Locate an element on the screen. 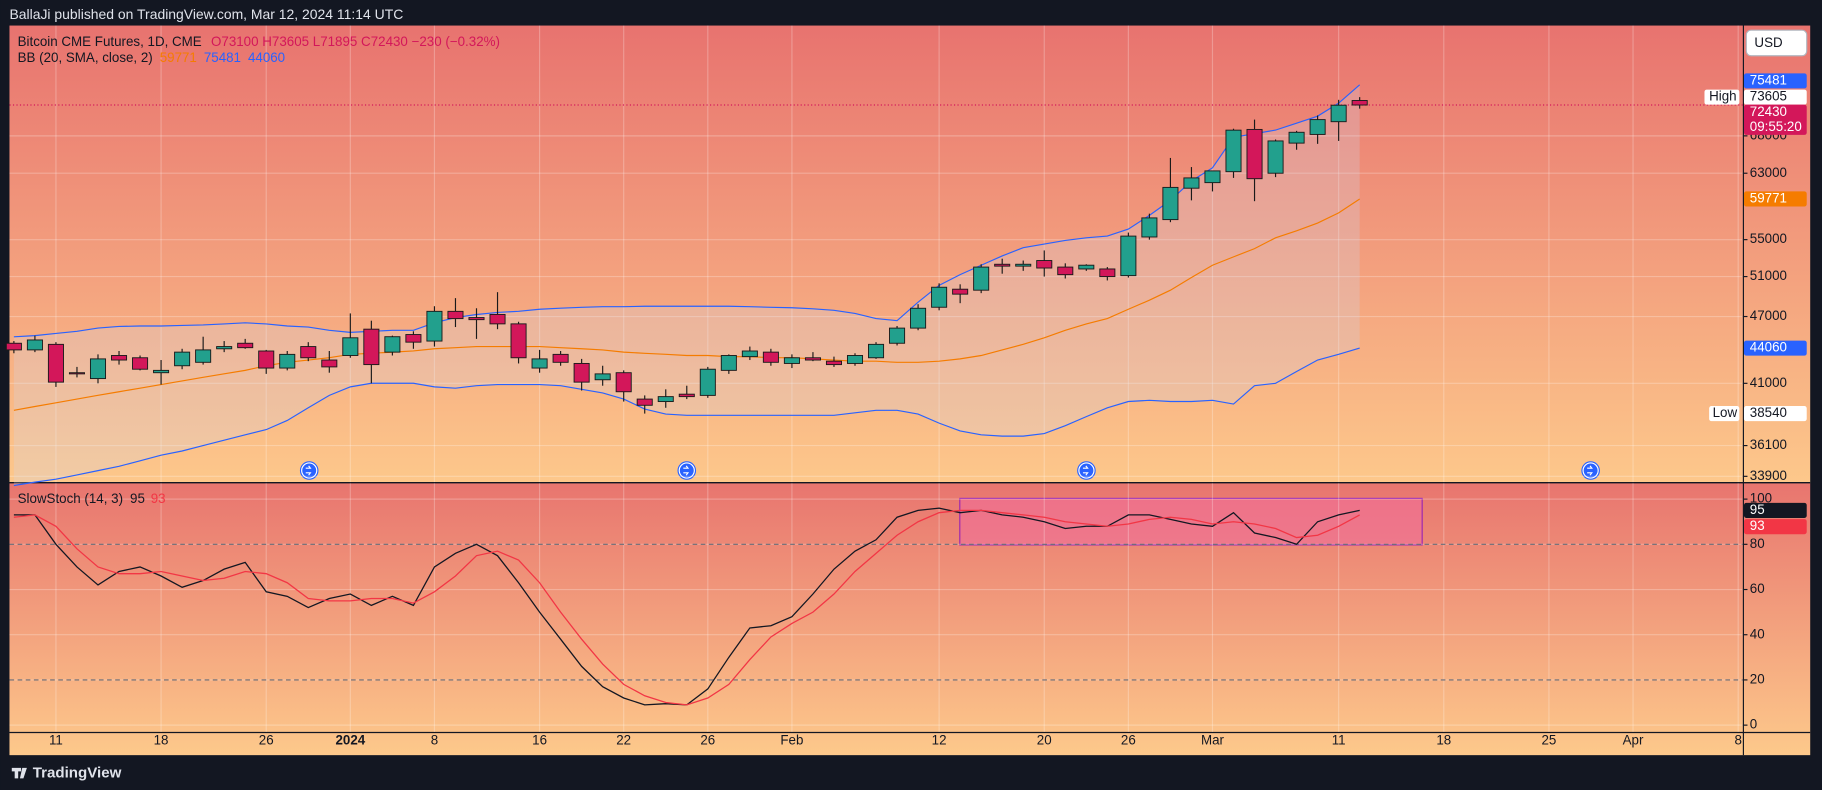 Image resolution: width=1822 pixels, height=790 pixels. range-label: High is located at coordinates (1722, 96).